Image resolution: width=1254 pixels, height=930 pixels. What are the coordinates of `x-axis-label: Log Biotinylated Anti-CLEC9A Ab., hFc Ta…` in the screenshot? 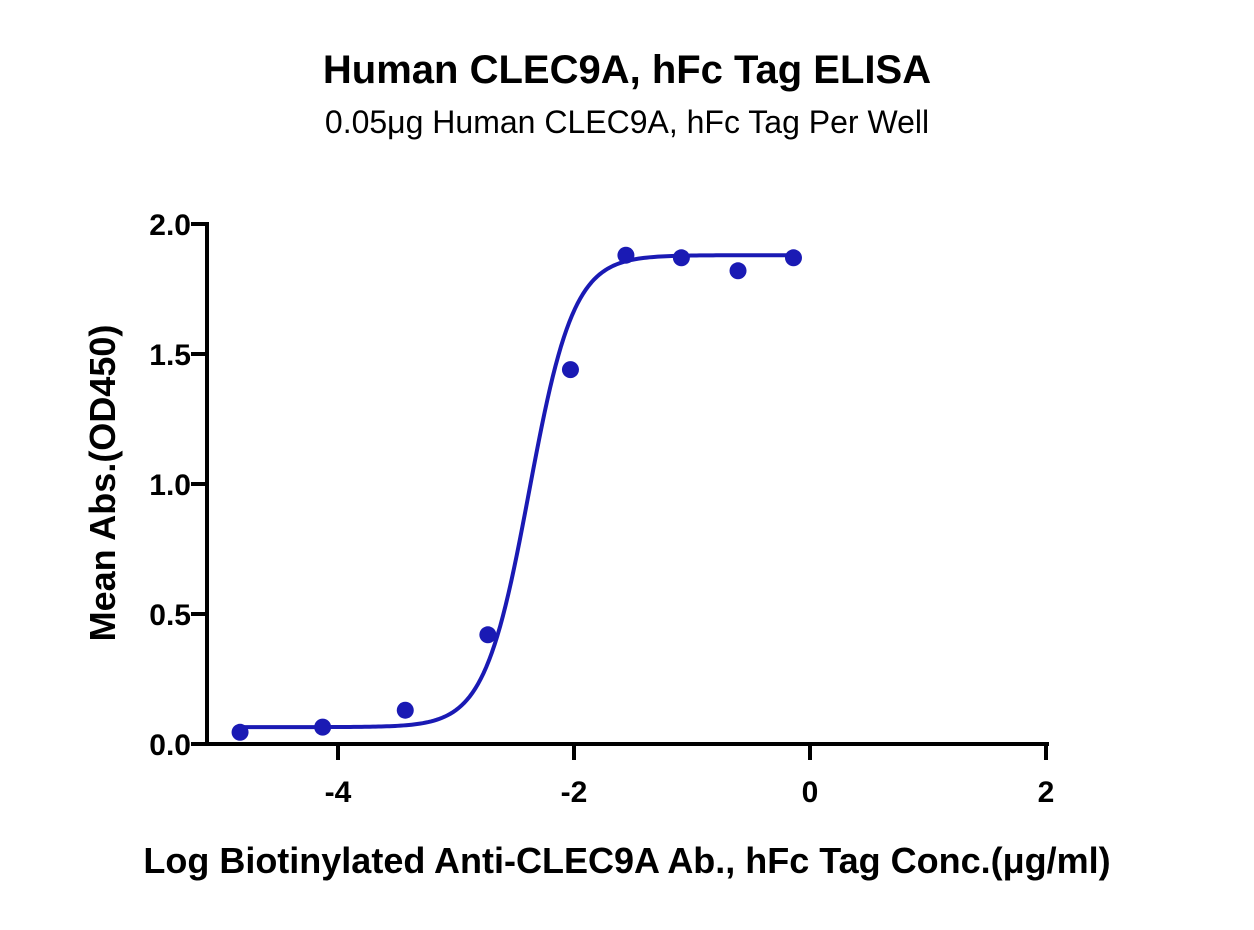 It's located at (626, 860).